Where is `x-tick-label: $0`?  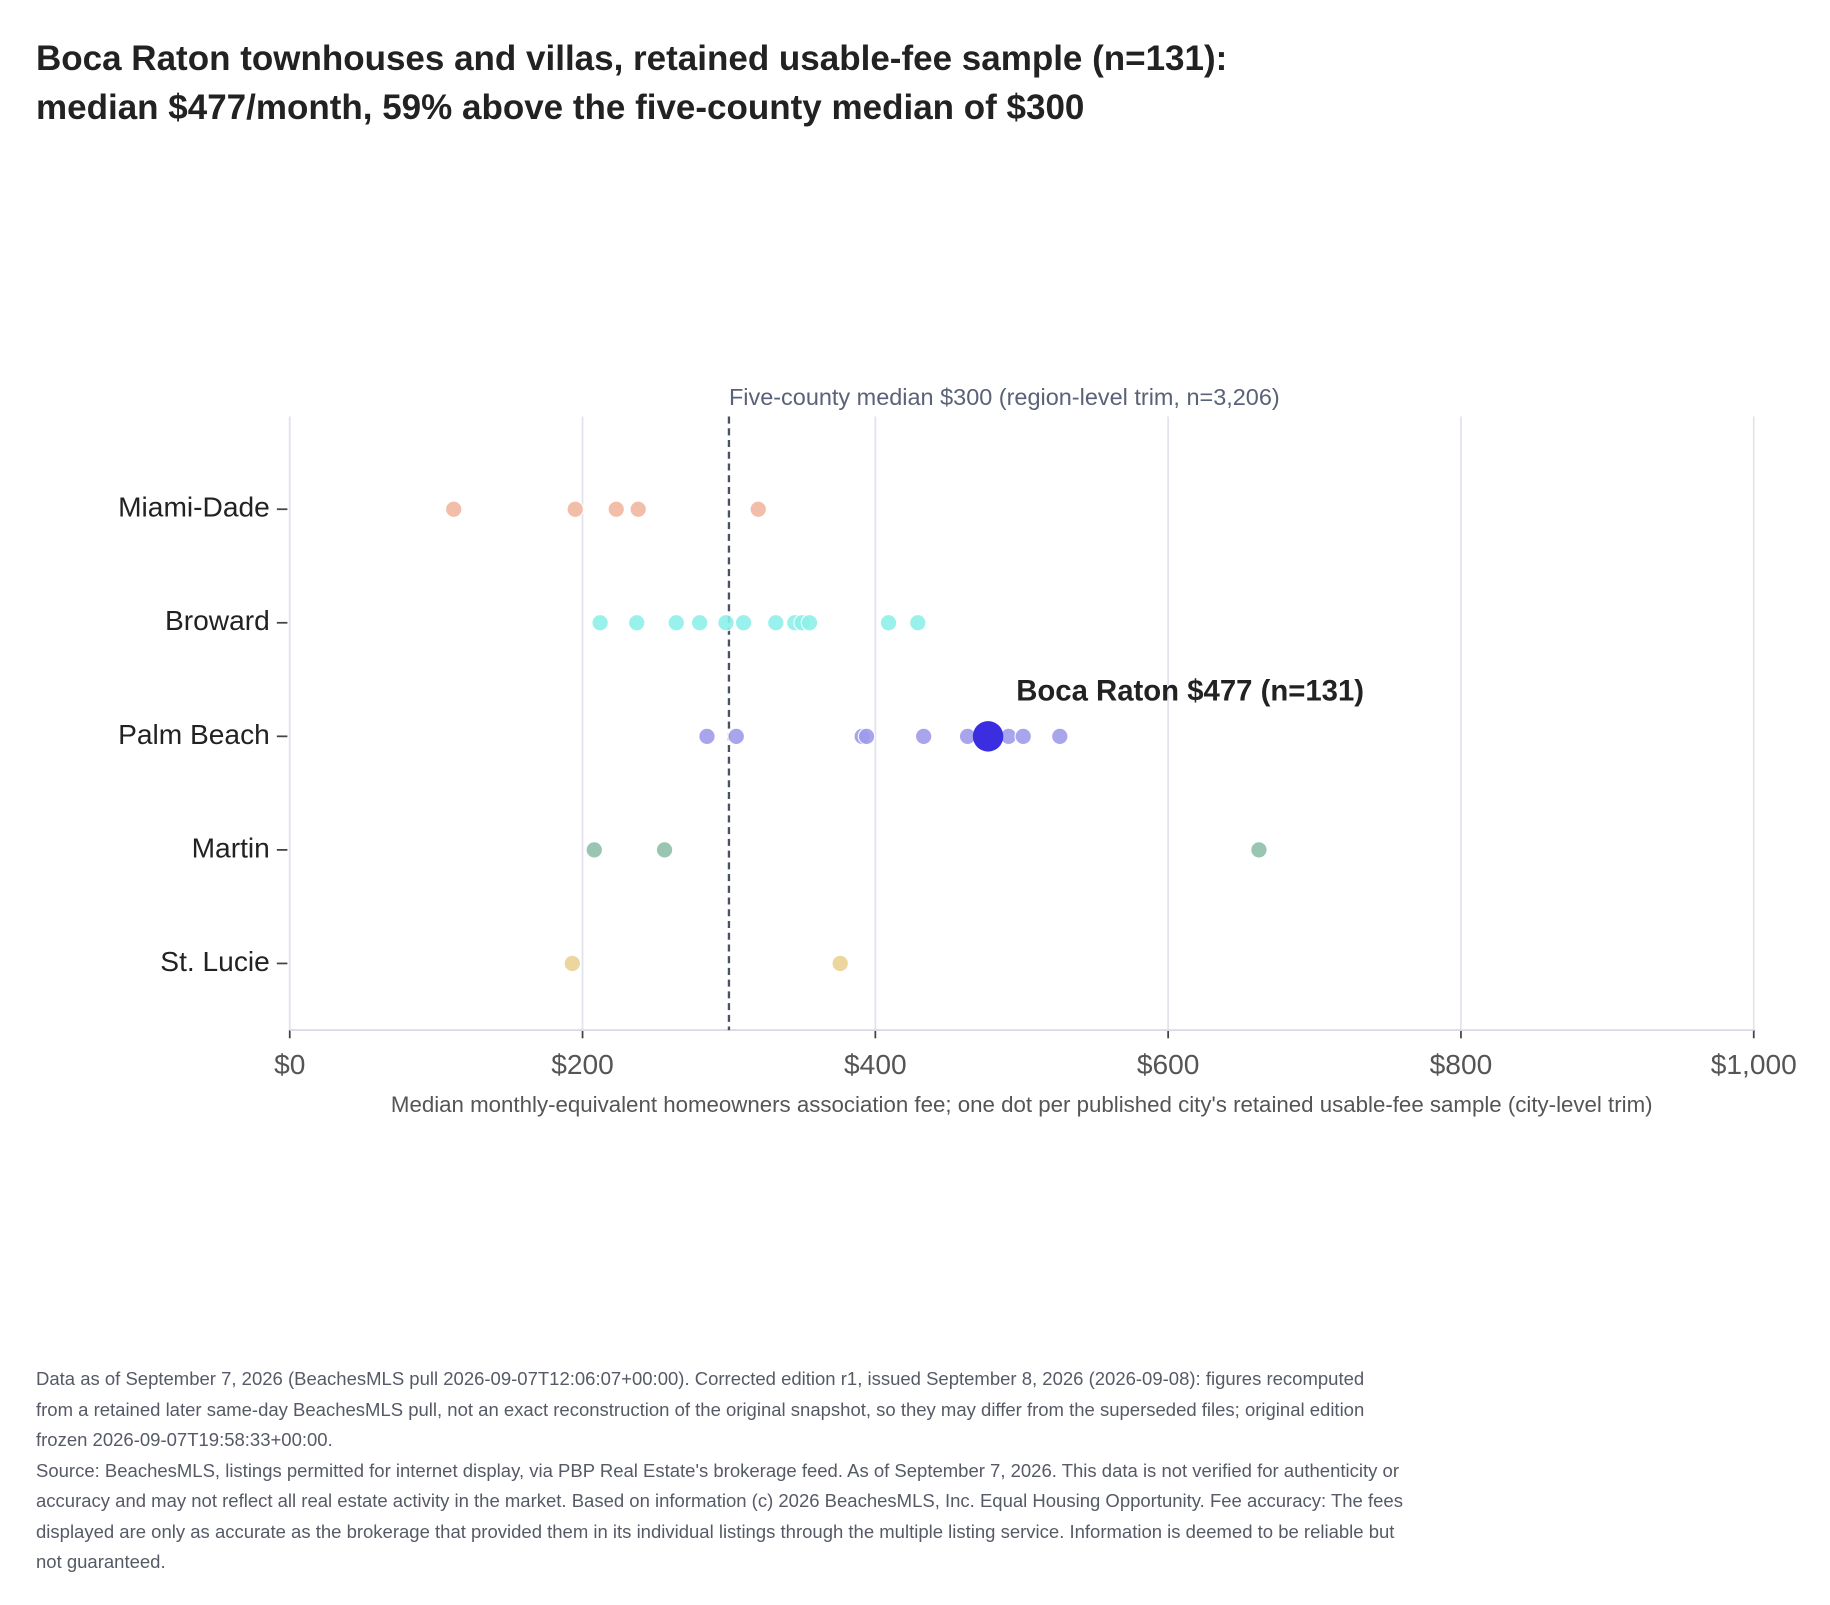
x-tick-label: $0 is located at coordinates (289, 1064).